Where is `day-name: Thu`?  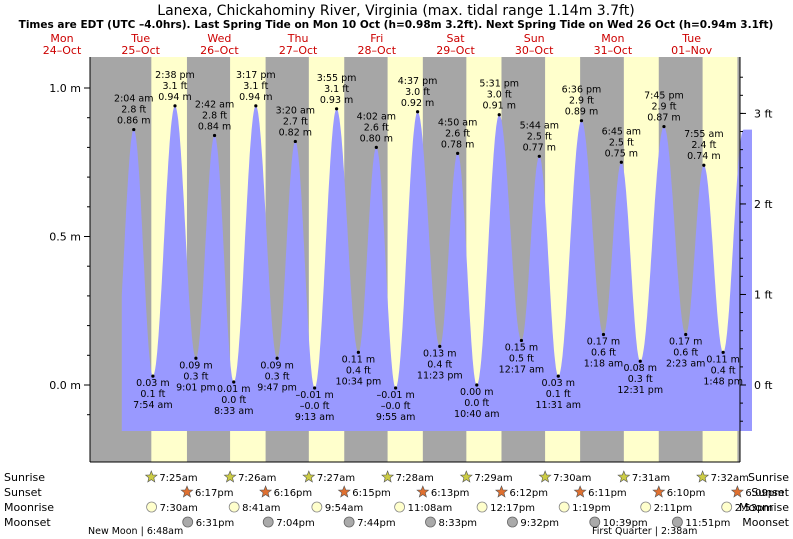
day-name: Thu is located at coordinates (298, 38).